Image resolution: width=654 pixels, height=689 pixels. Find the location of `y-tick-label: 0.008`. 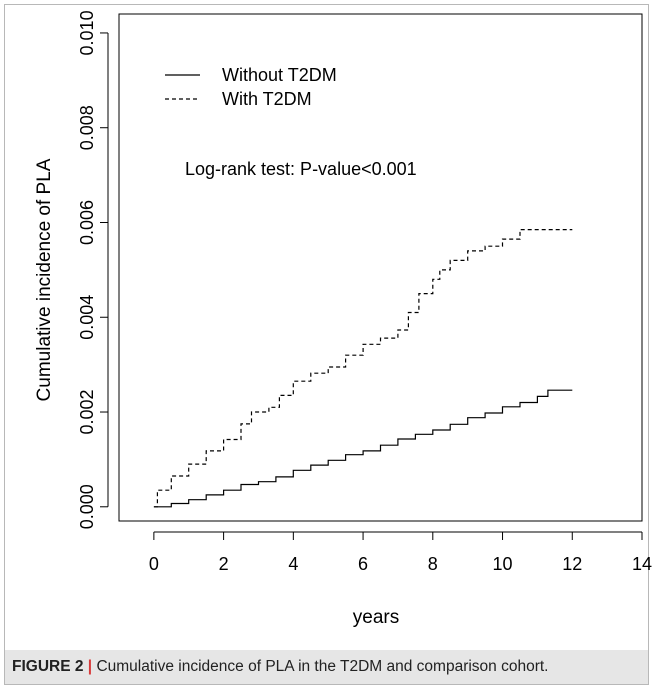

y-tick-label: 0.008 is located at coordinates (87, 127).